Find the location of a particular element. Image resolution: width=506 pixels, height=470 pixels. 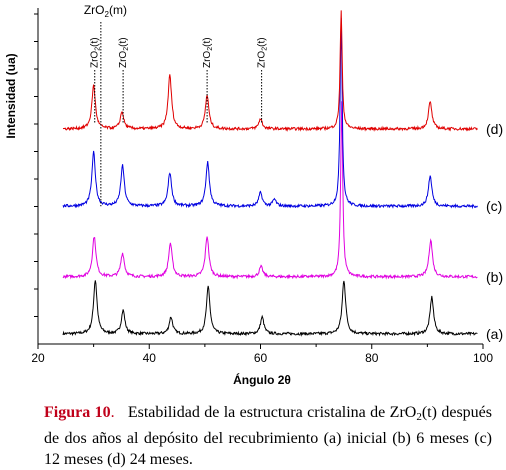

annotation-label: ZrO2(m) is located at coordinates (105, 11).